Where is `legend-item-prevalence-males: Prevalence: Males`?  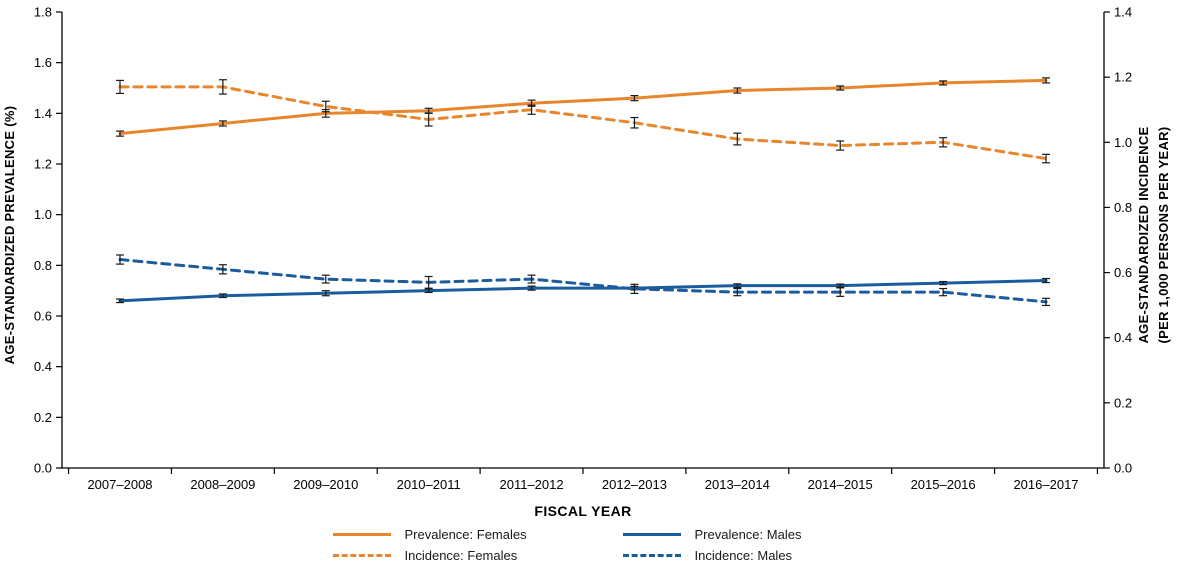
legend-item-prevalence-males: Prevalence: Males is located at coordinates (737, 534).